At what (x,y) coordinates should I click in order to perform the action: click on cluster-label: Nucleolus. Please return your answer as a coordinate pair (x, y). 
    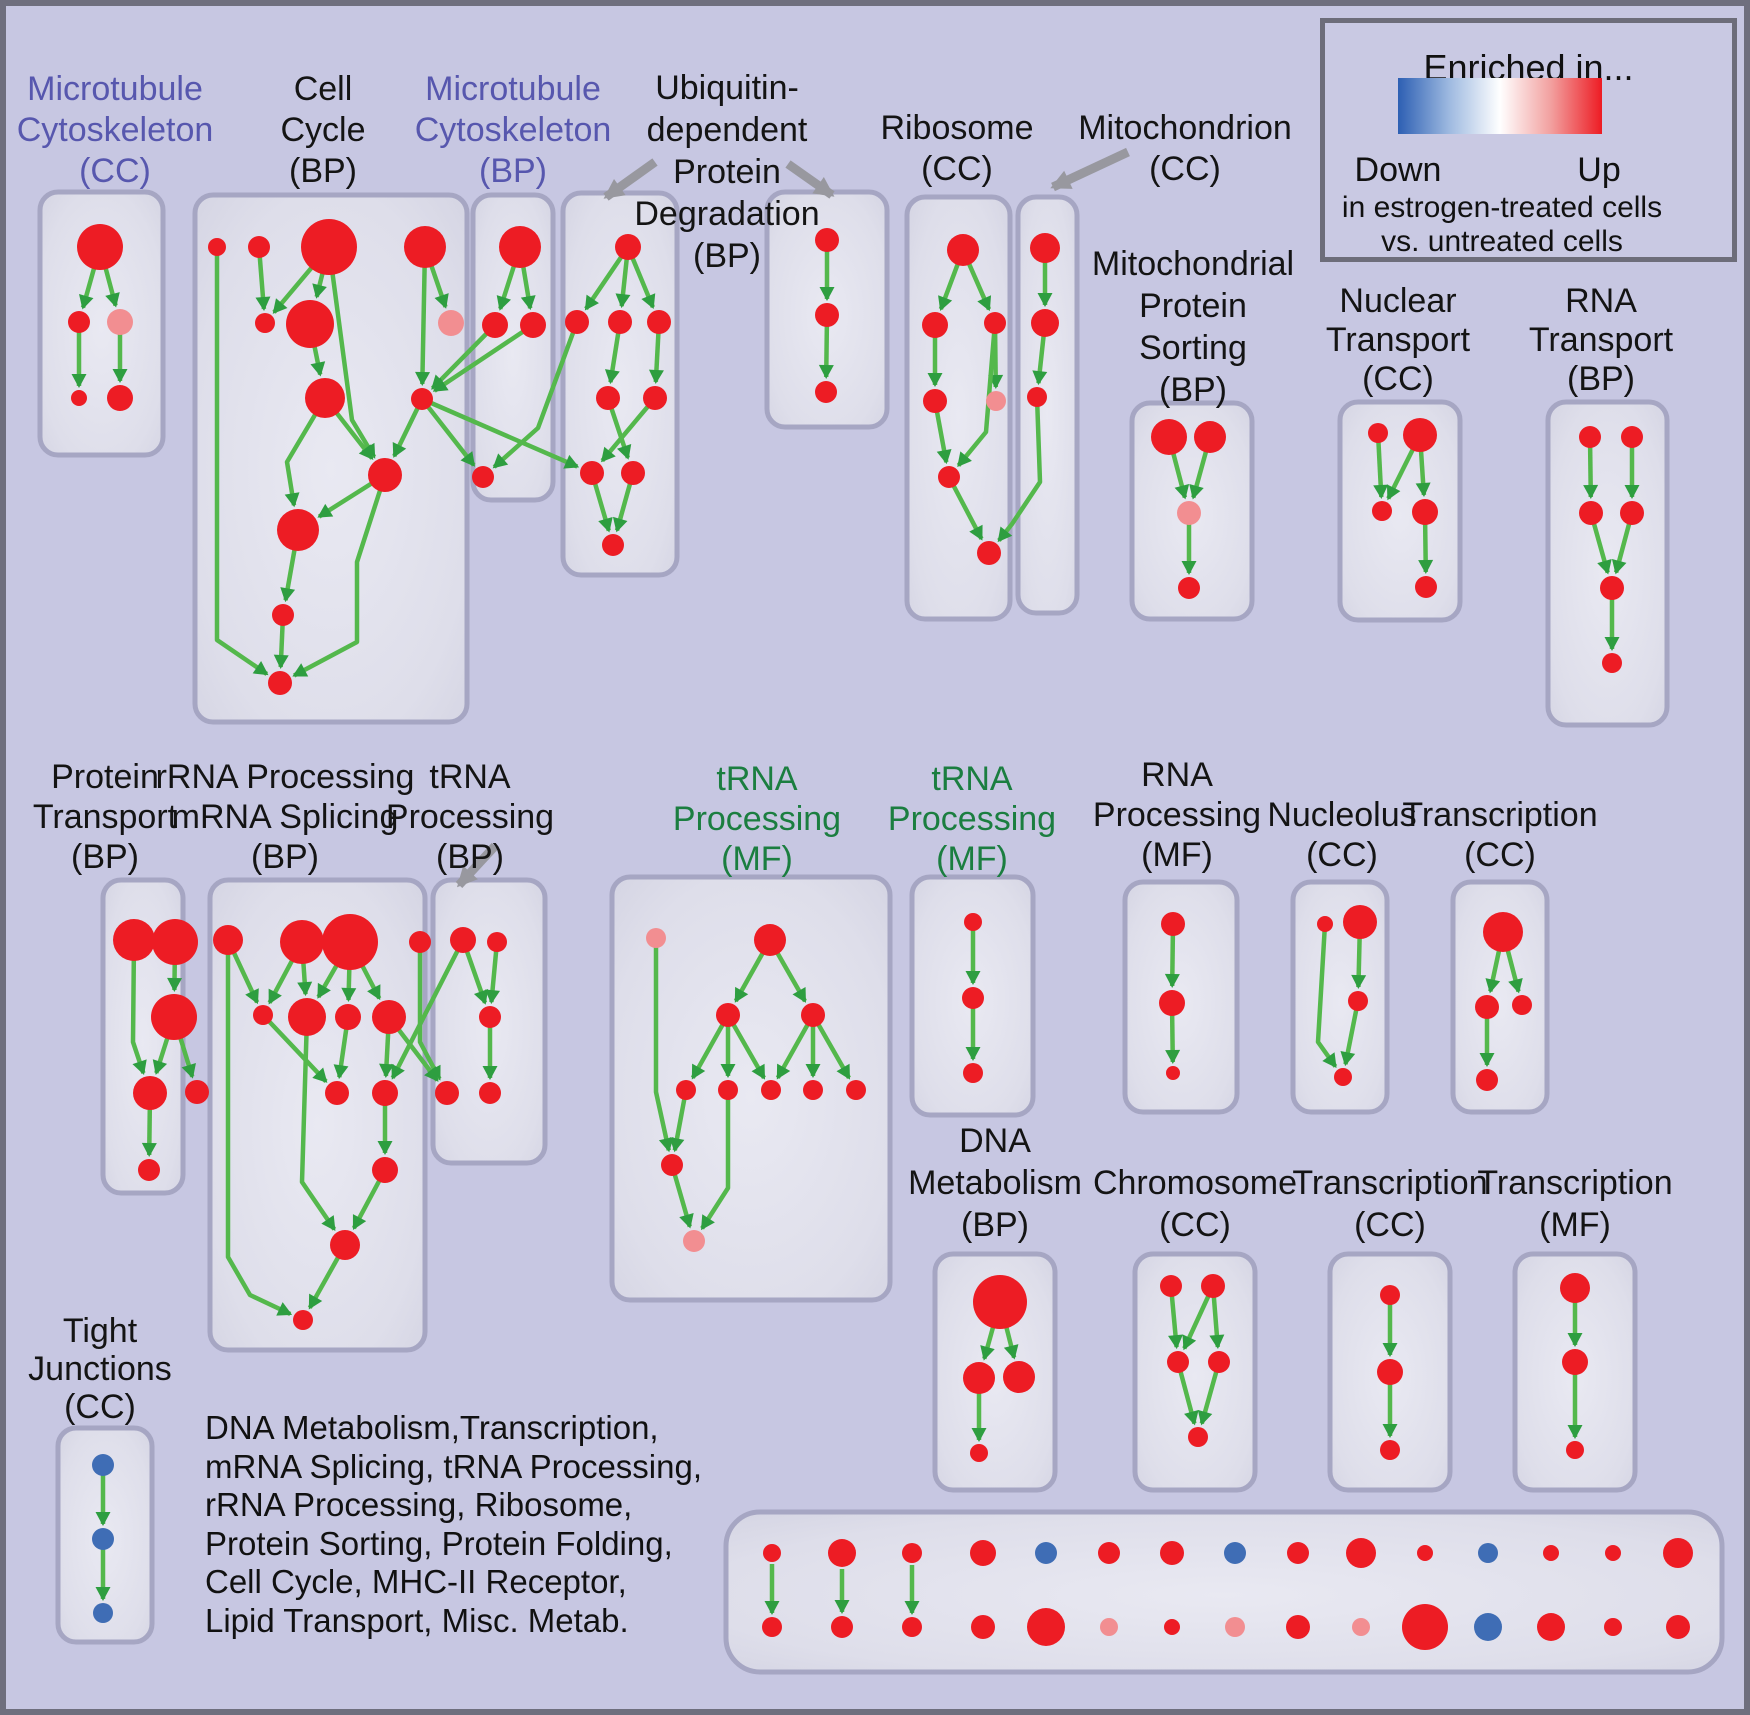
    Looking at the image, I should click on (1341, 815).